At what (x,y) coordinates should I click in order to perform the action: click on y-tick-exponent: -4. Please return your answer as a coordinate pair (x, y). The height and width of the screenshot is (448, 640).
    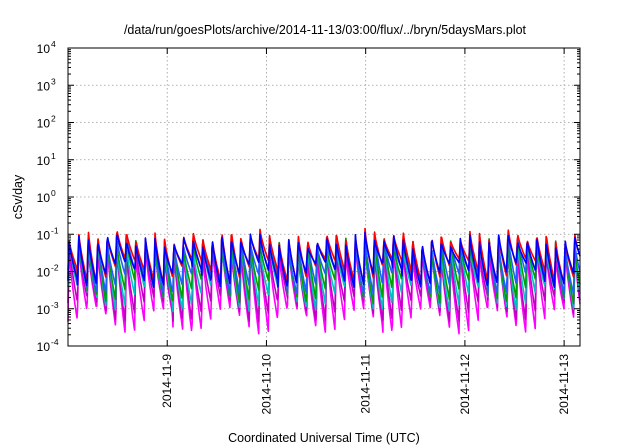
    Looking at the image, I should click on (55, 342).